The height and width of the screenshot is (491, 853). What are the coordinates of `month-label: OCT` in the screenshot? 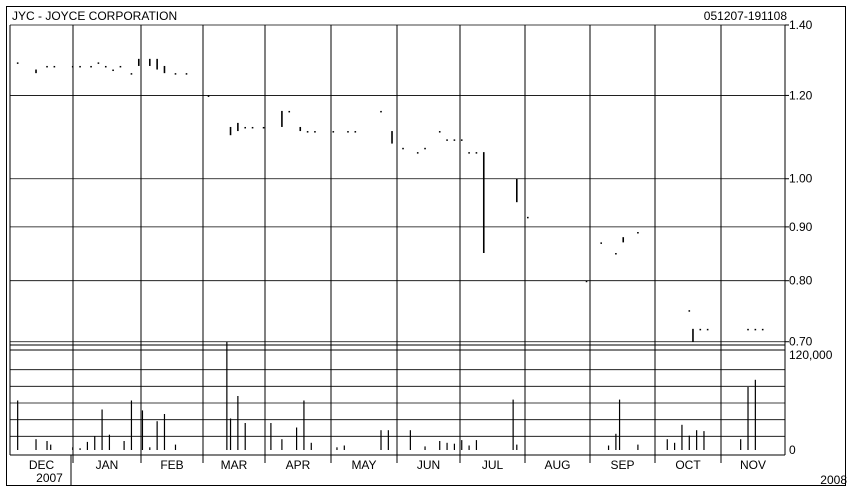 It's located at (688, 465).